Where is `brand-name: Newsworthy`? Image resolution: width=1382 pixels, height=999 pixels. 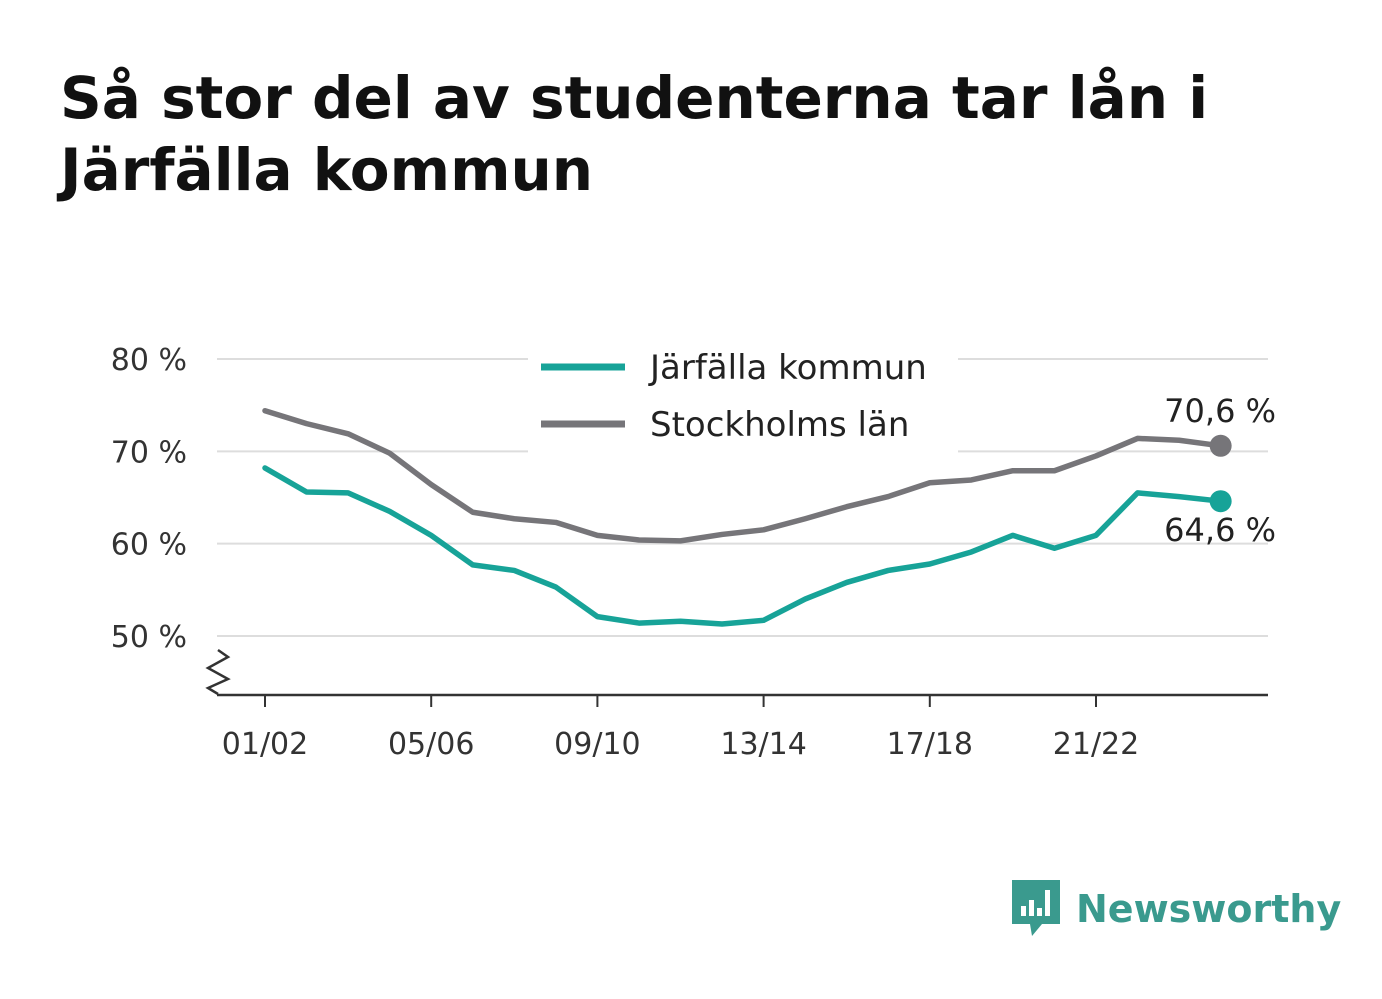 brand-name: Newsworthy is located at coordinates (1209, 909).